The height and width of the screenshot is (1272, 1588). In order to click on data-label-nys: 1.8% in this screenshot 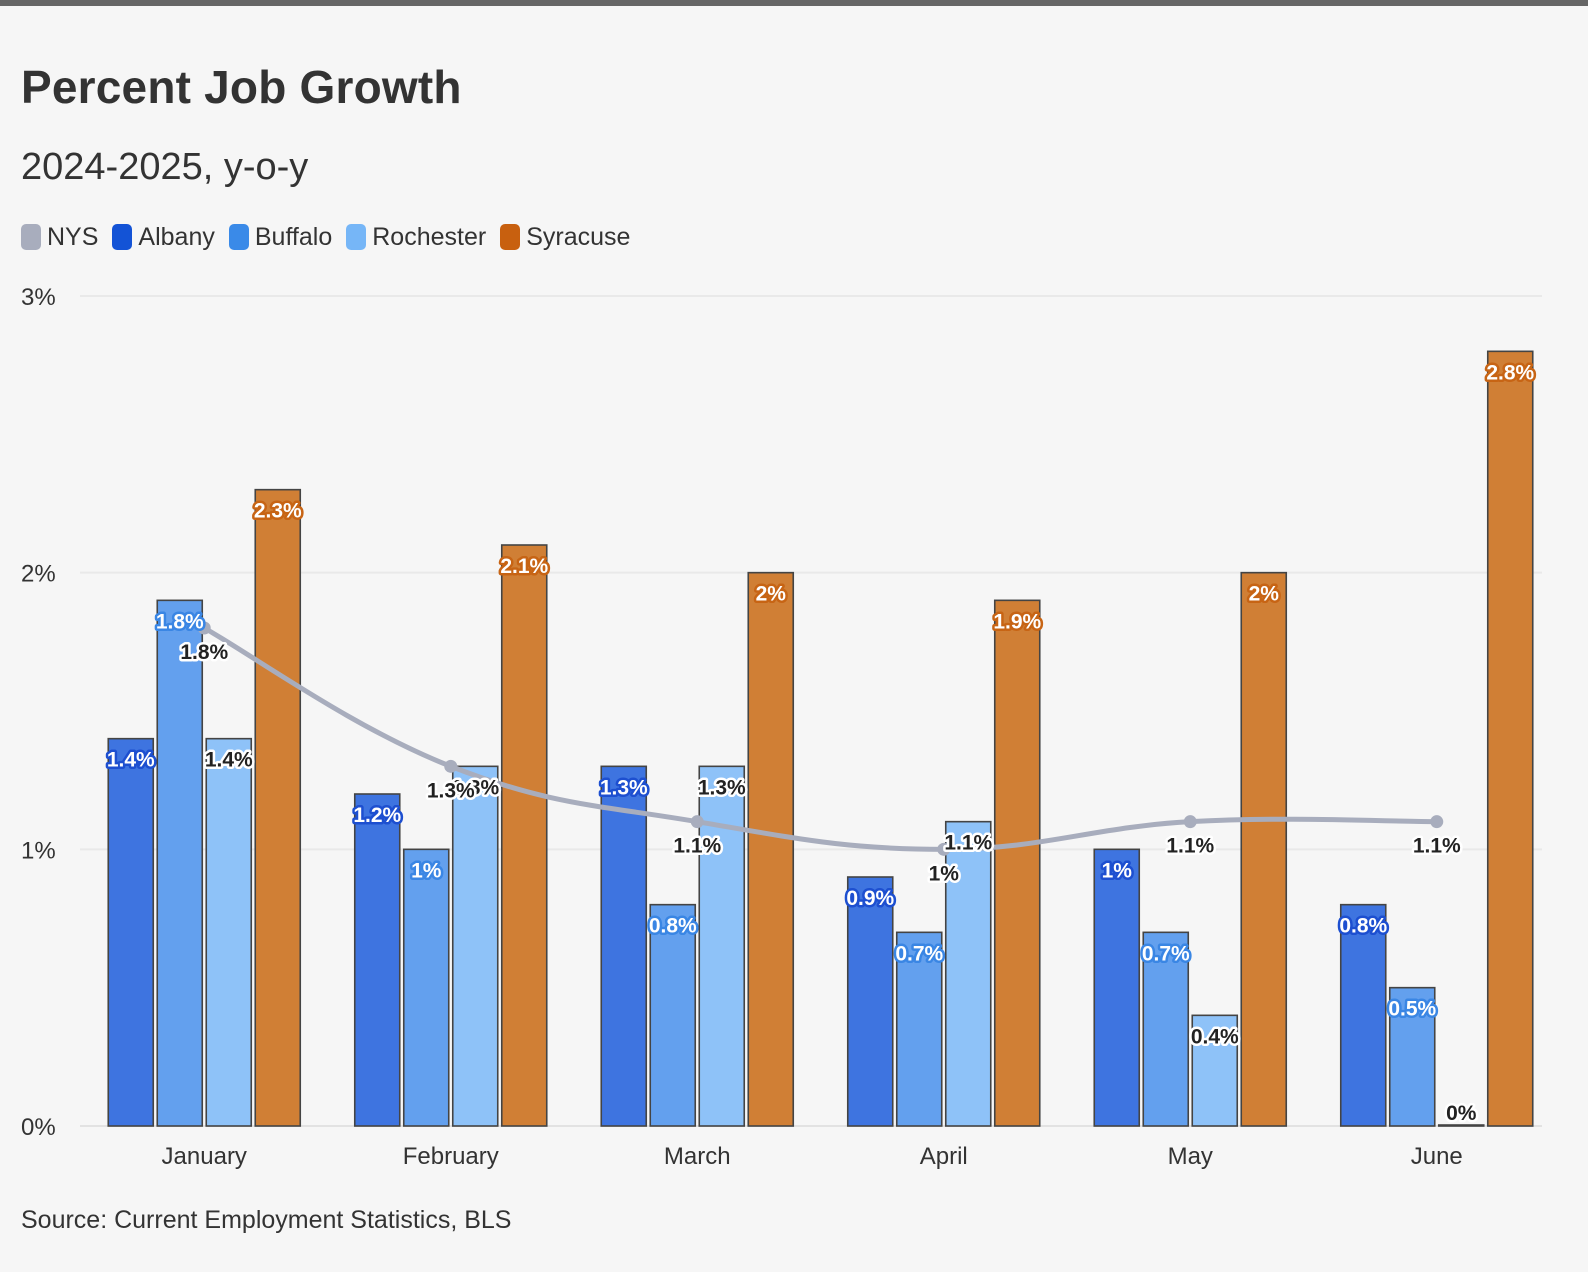, I will do `click(204, 652)`.